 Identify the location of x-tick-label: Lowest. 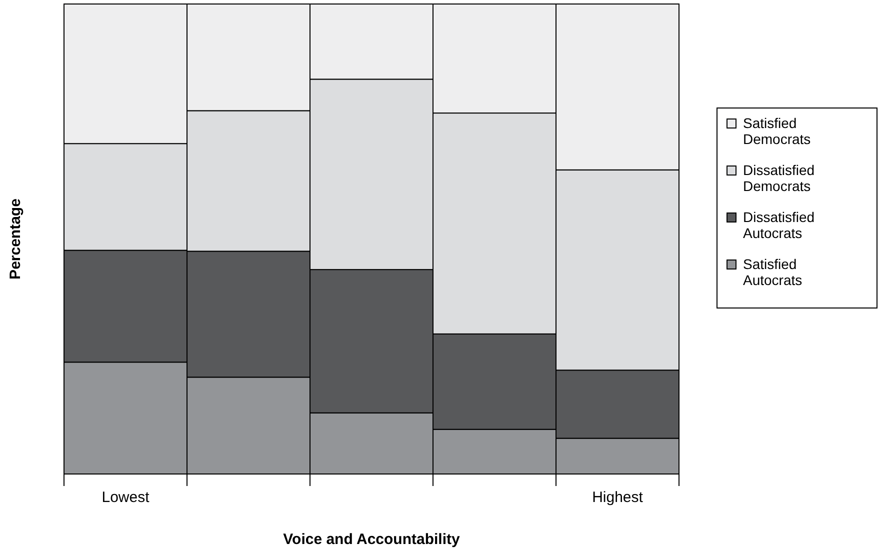
(126, 497).